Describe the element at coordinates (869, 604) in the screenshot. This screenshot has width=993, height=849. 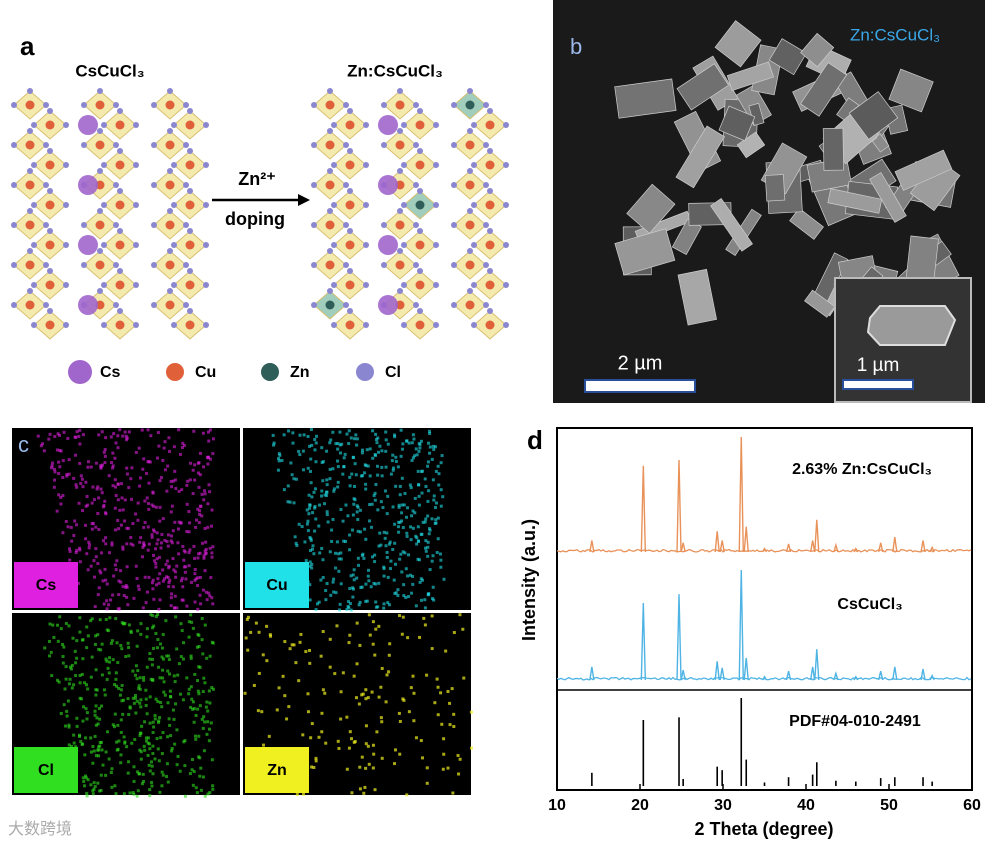
I see `series-label: CsCuCl₃` at that location.